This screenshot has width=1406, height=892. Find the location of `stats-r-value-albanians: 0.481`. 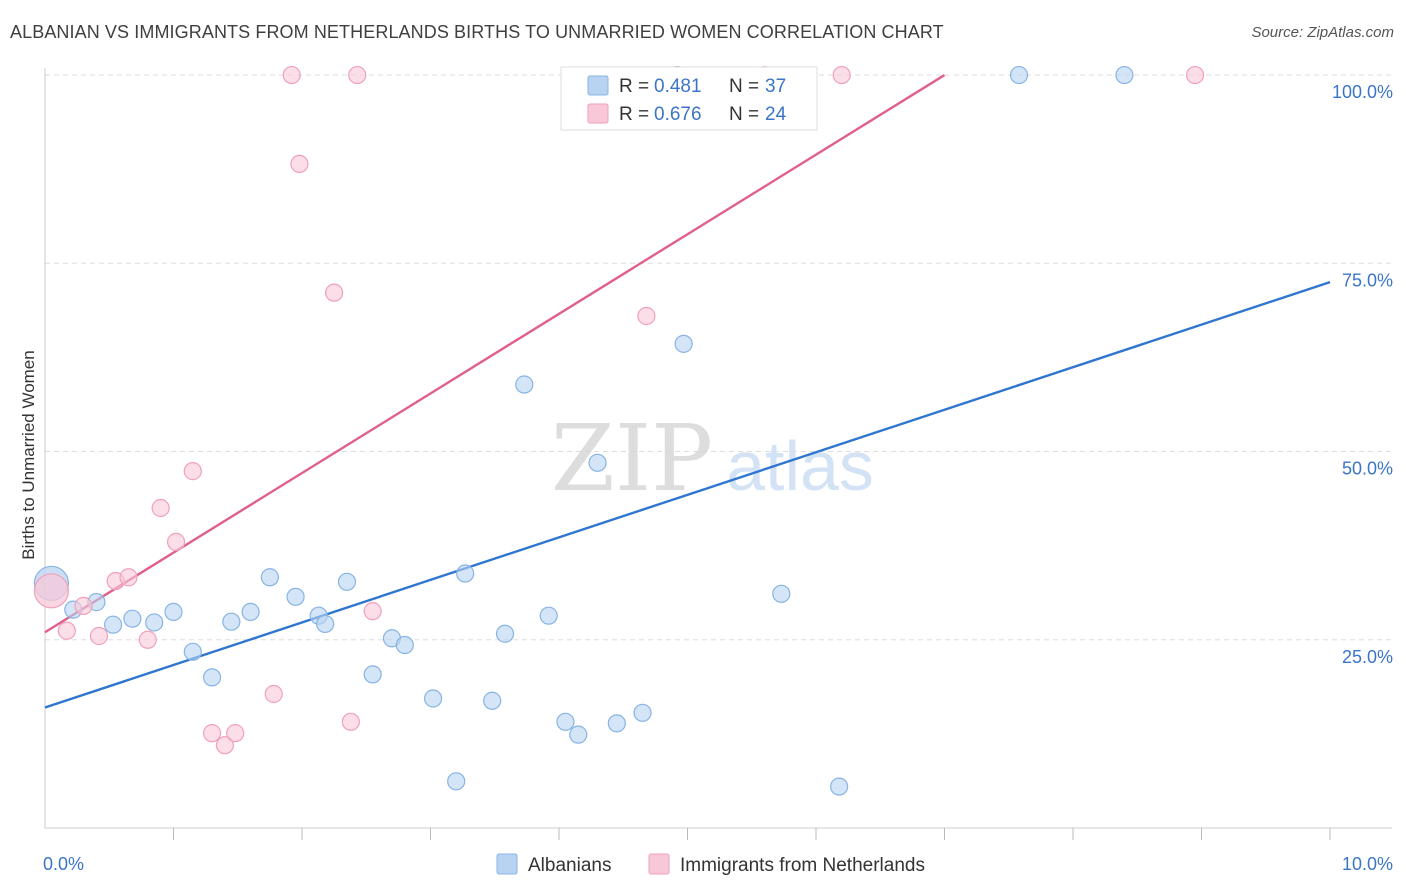

stats-r-value-albanians: 0.481 is located at coordinates (678, 86).